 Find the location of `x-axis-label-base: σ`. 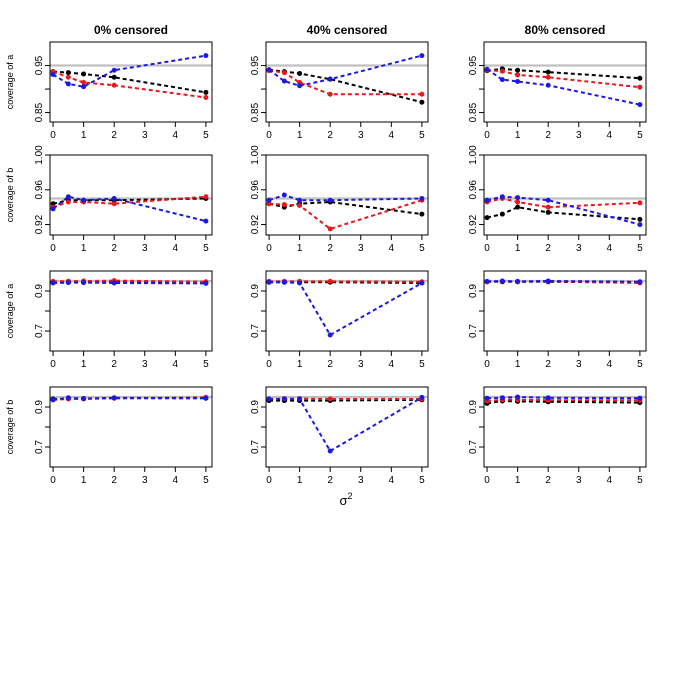

x-axis-label-base: σ is located at coordinates (343, 500).